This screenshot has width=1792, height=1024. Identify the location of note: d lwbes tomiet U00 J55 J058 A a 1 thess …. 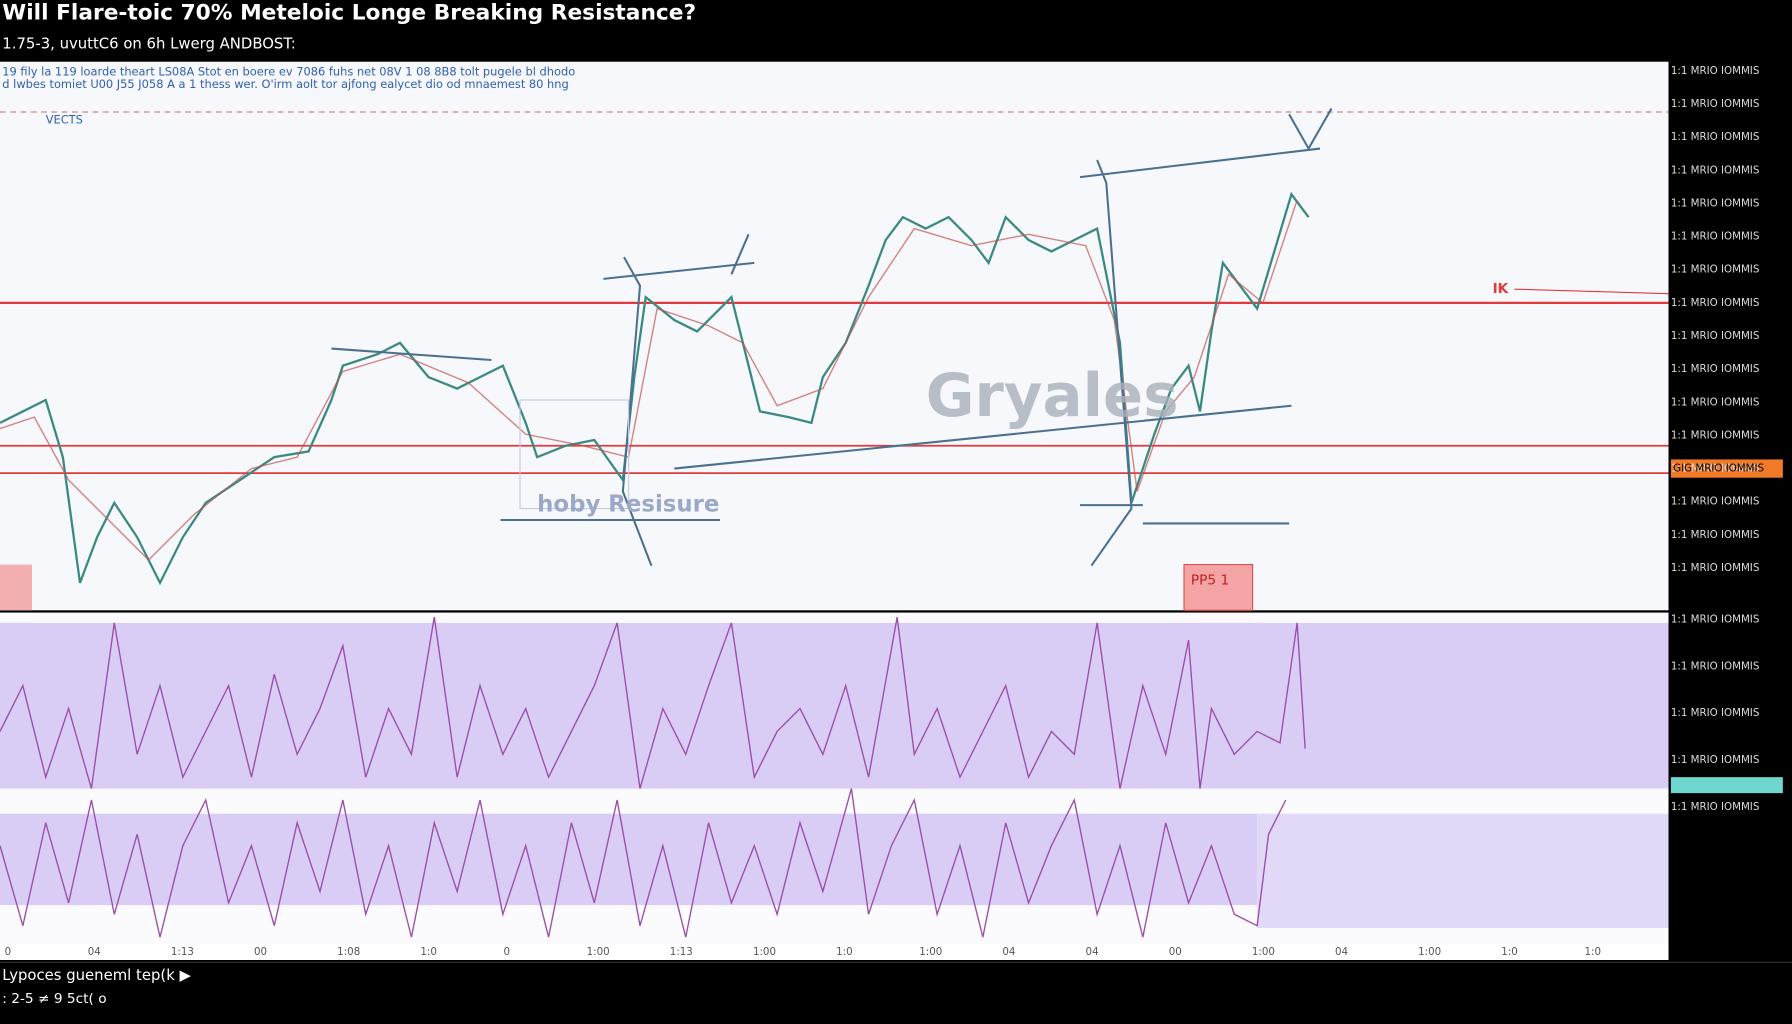
(285, 84).